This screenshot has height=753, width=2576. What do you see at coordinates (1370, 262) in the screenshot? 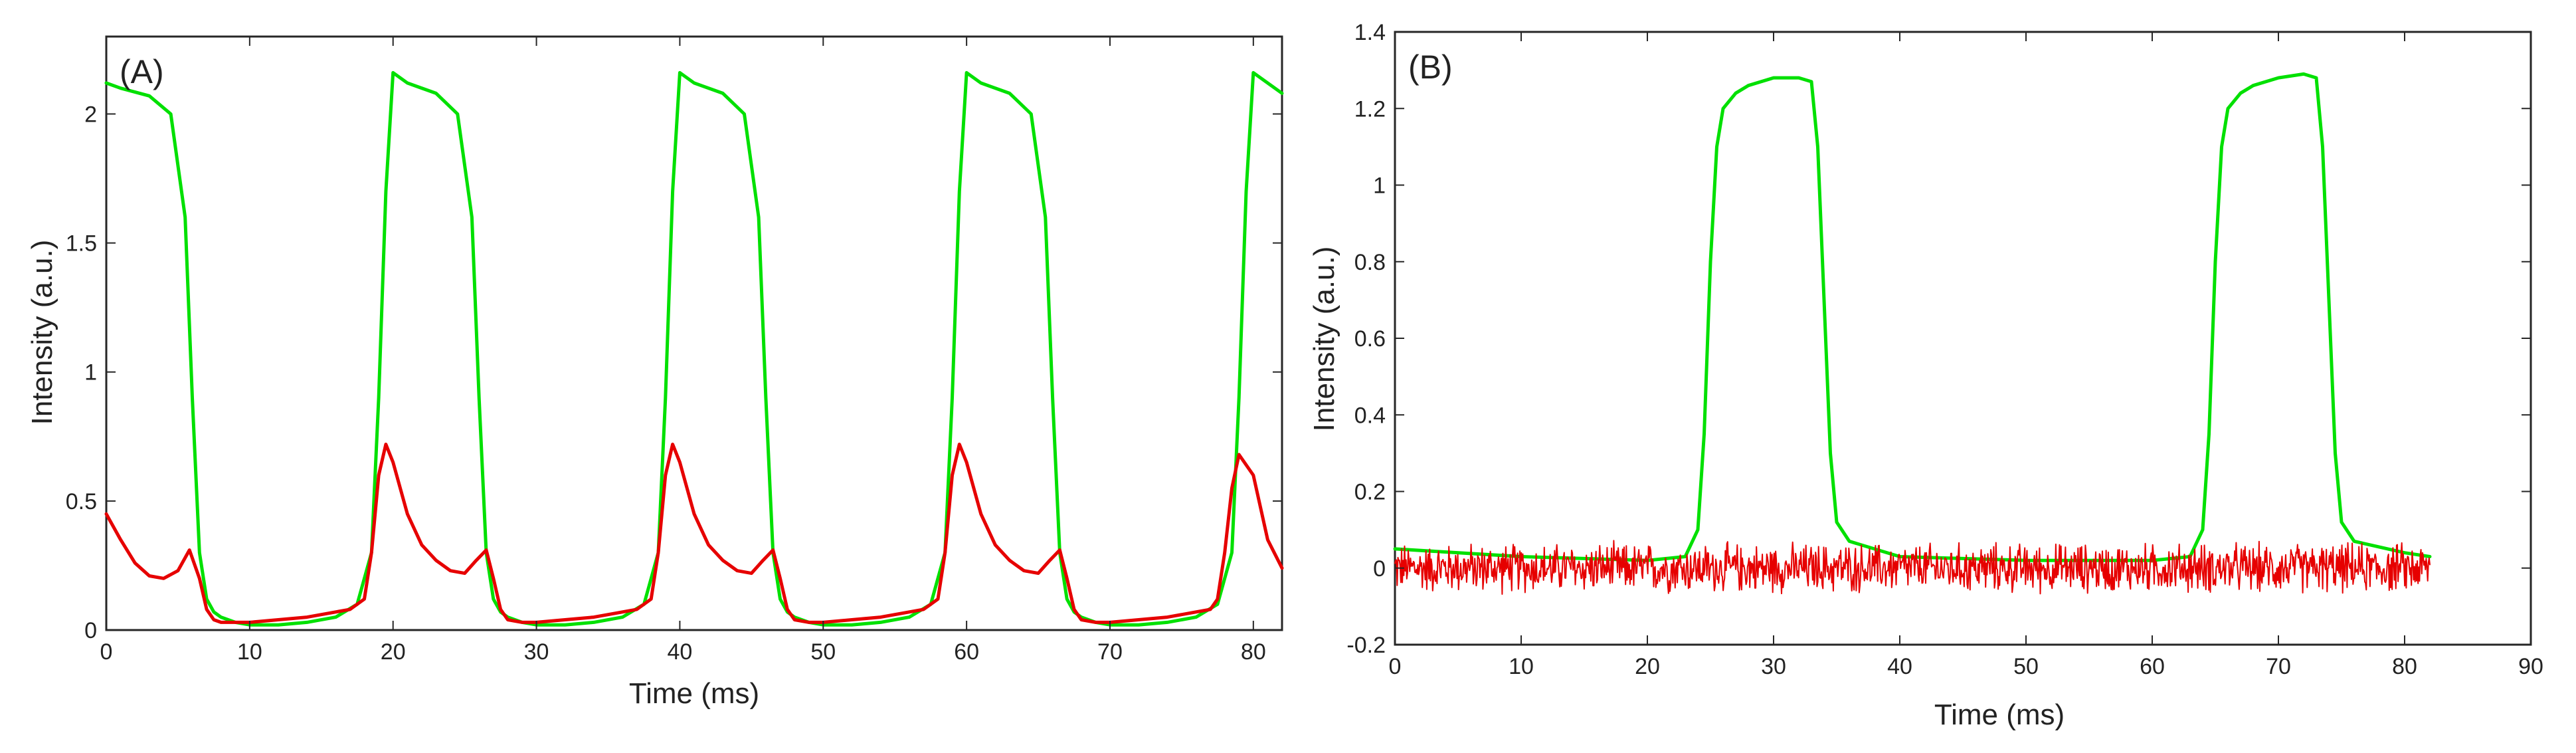
I see `panel-b-y-tick-label: 0.8` at bounding box center [1370, 262].